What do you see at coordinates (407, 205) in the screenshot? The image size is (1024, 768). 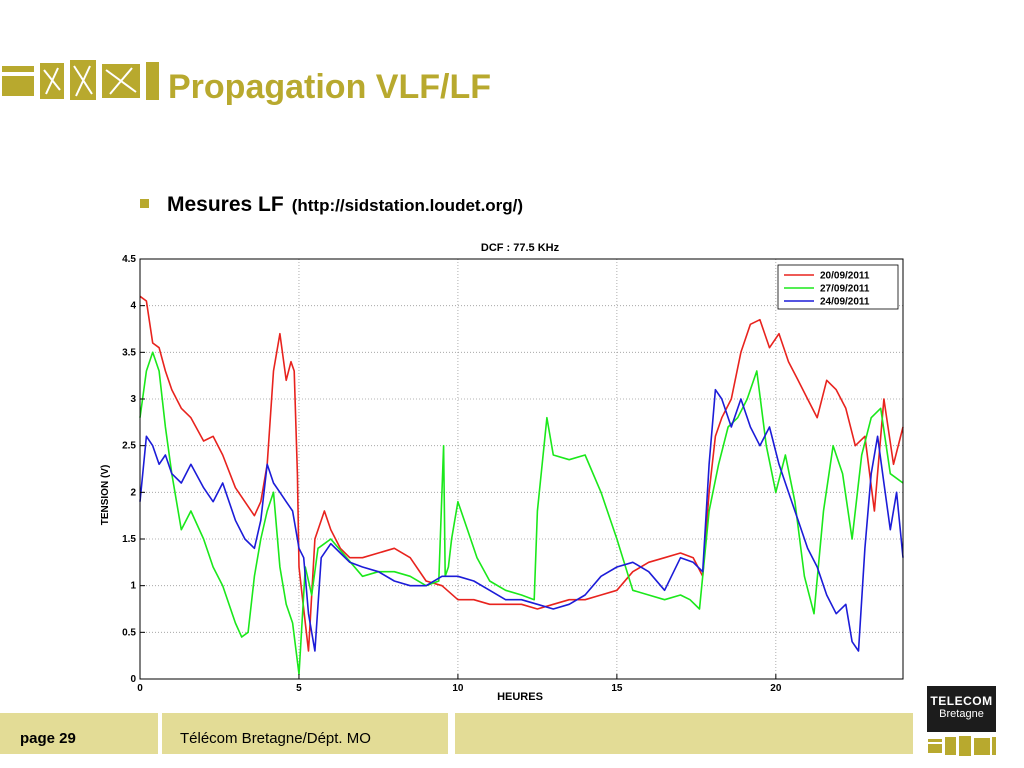 I see `bullet-url-text: (http://sidstation.loudet.org/)` at bounding box center [407, 205].